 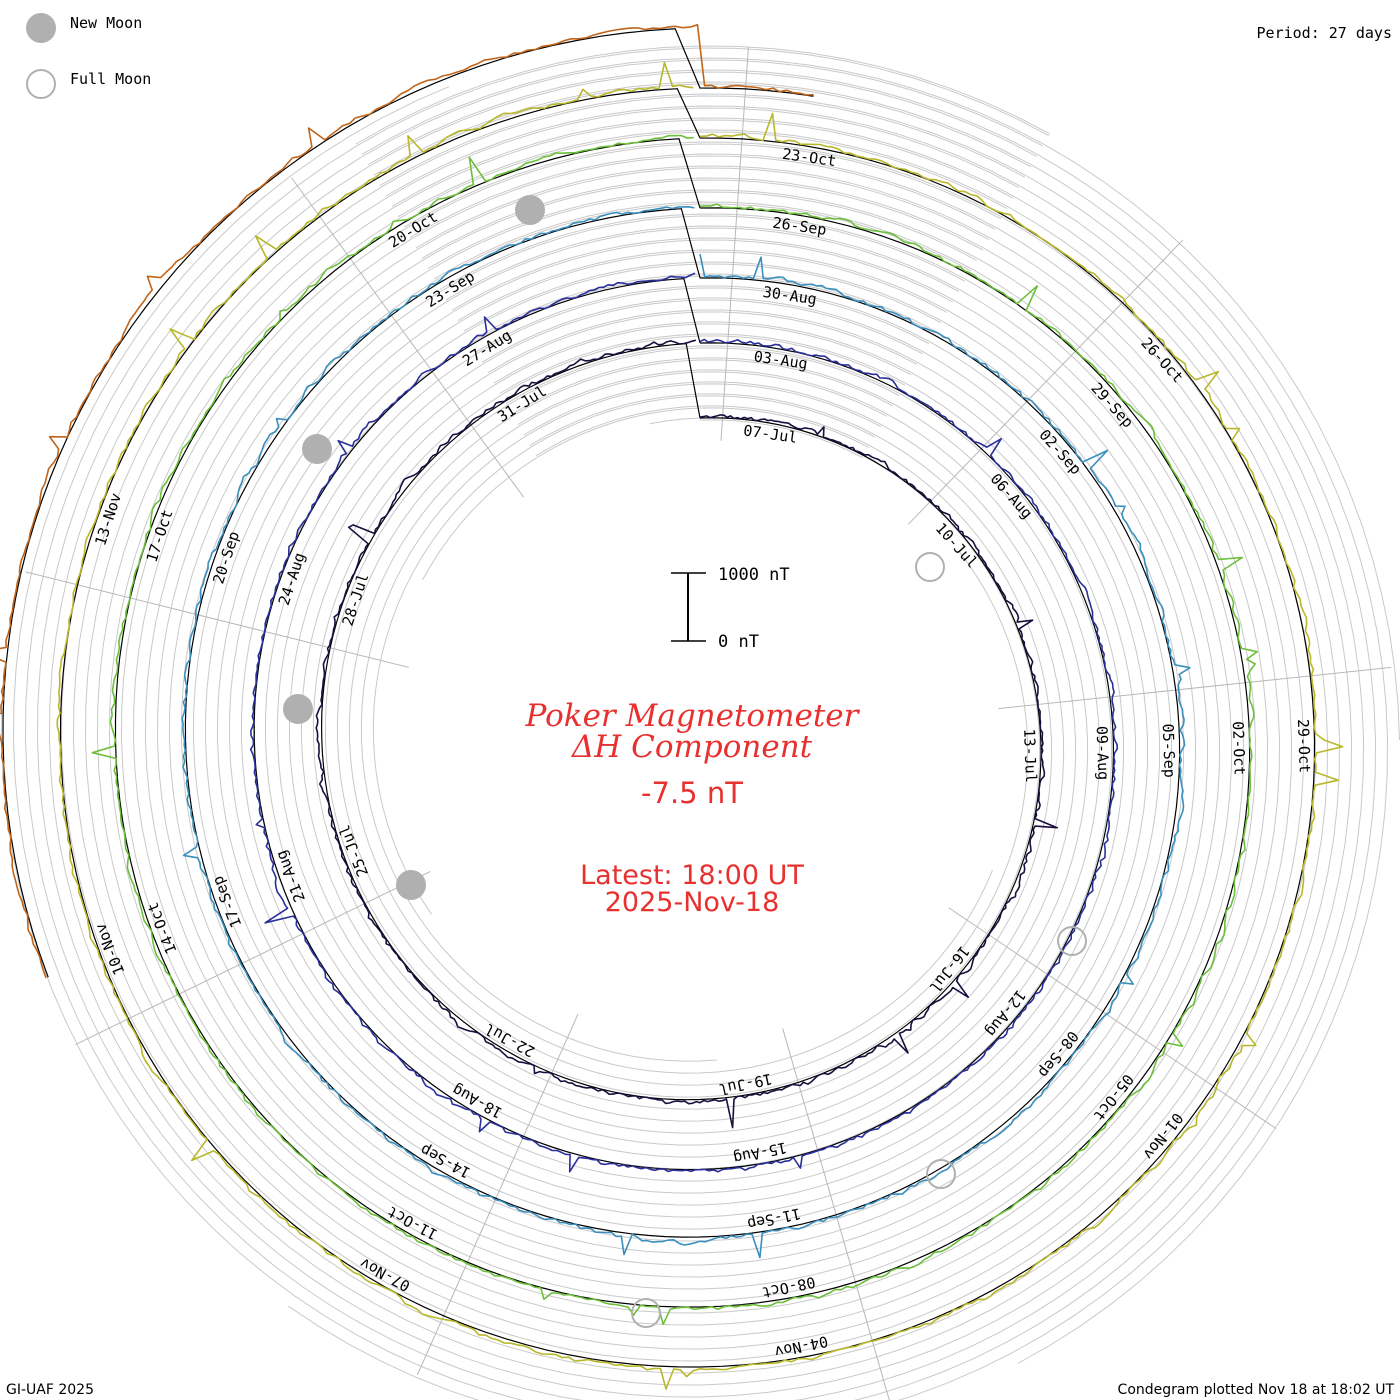 I want to click on date-tick-label: 09-Aug, so click(x=1103, y=753).